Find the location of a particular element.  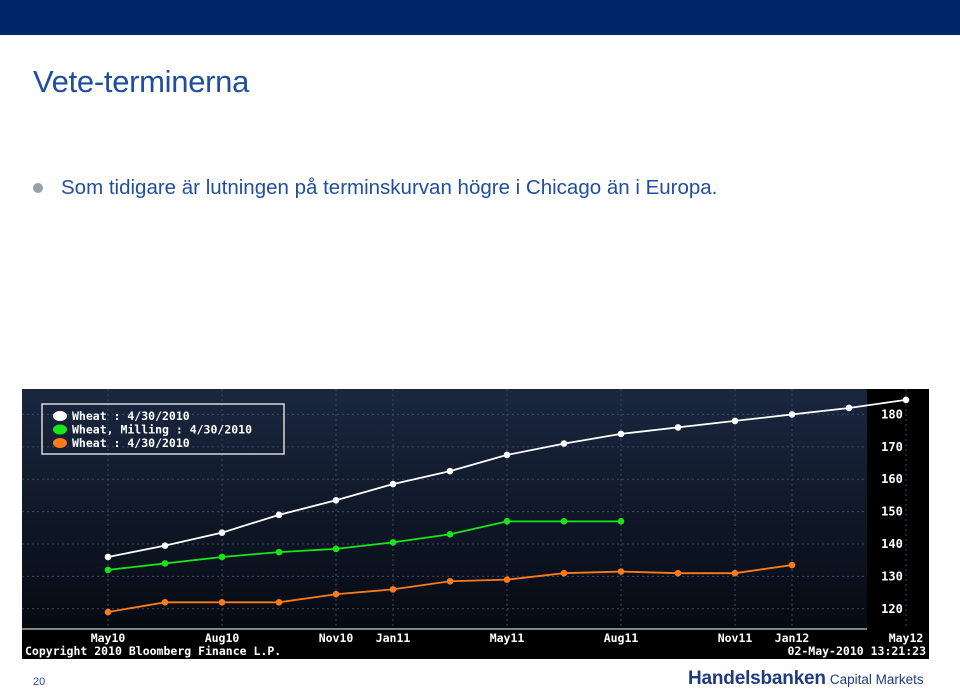

chart-timestamp: 02-May-2010 13:21:23 is located at coordinates (857, 651).